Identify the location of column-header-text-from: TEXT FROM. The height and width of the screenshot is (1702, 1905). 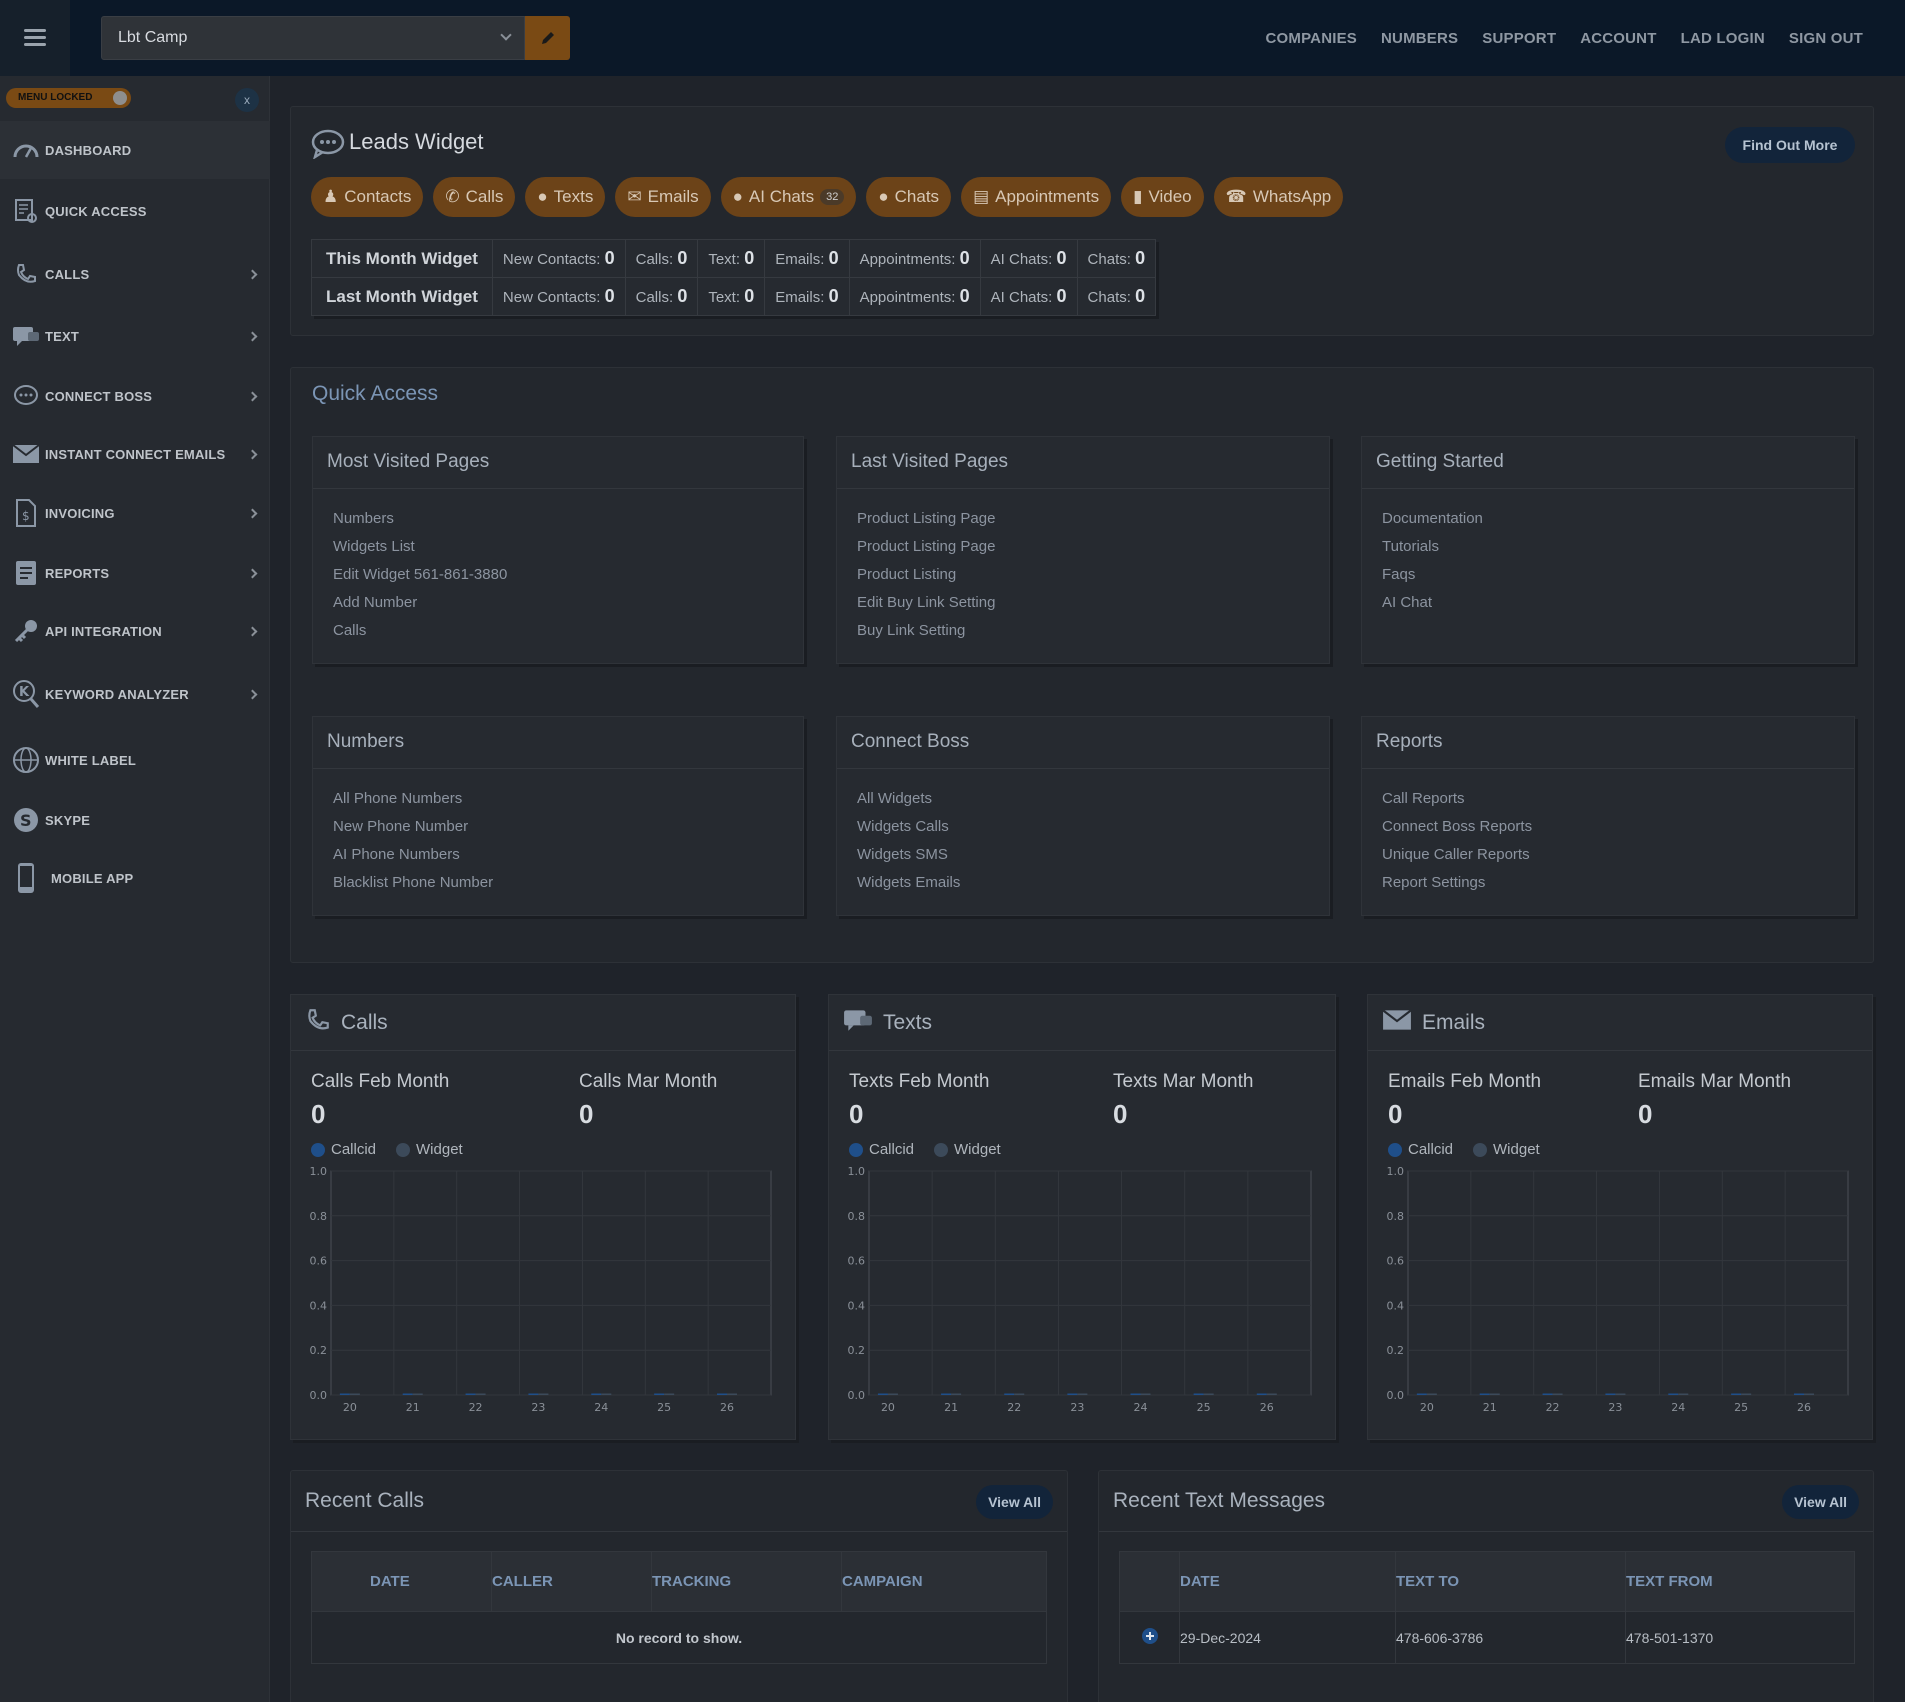
(1740, 1581).